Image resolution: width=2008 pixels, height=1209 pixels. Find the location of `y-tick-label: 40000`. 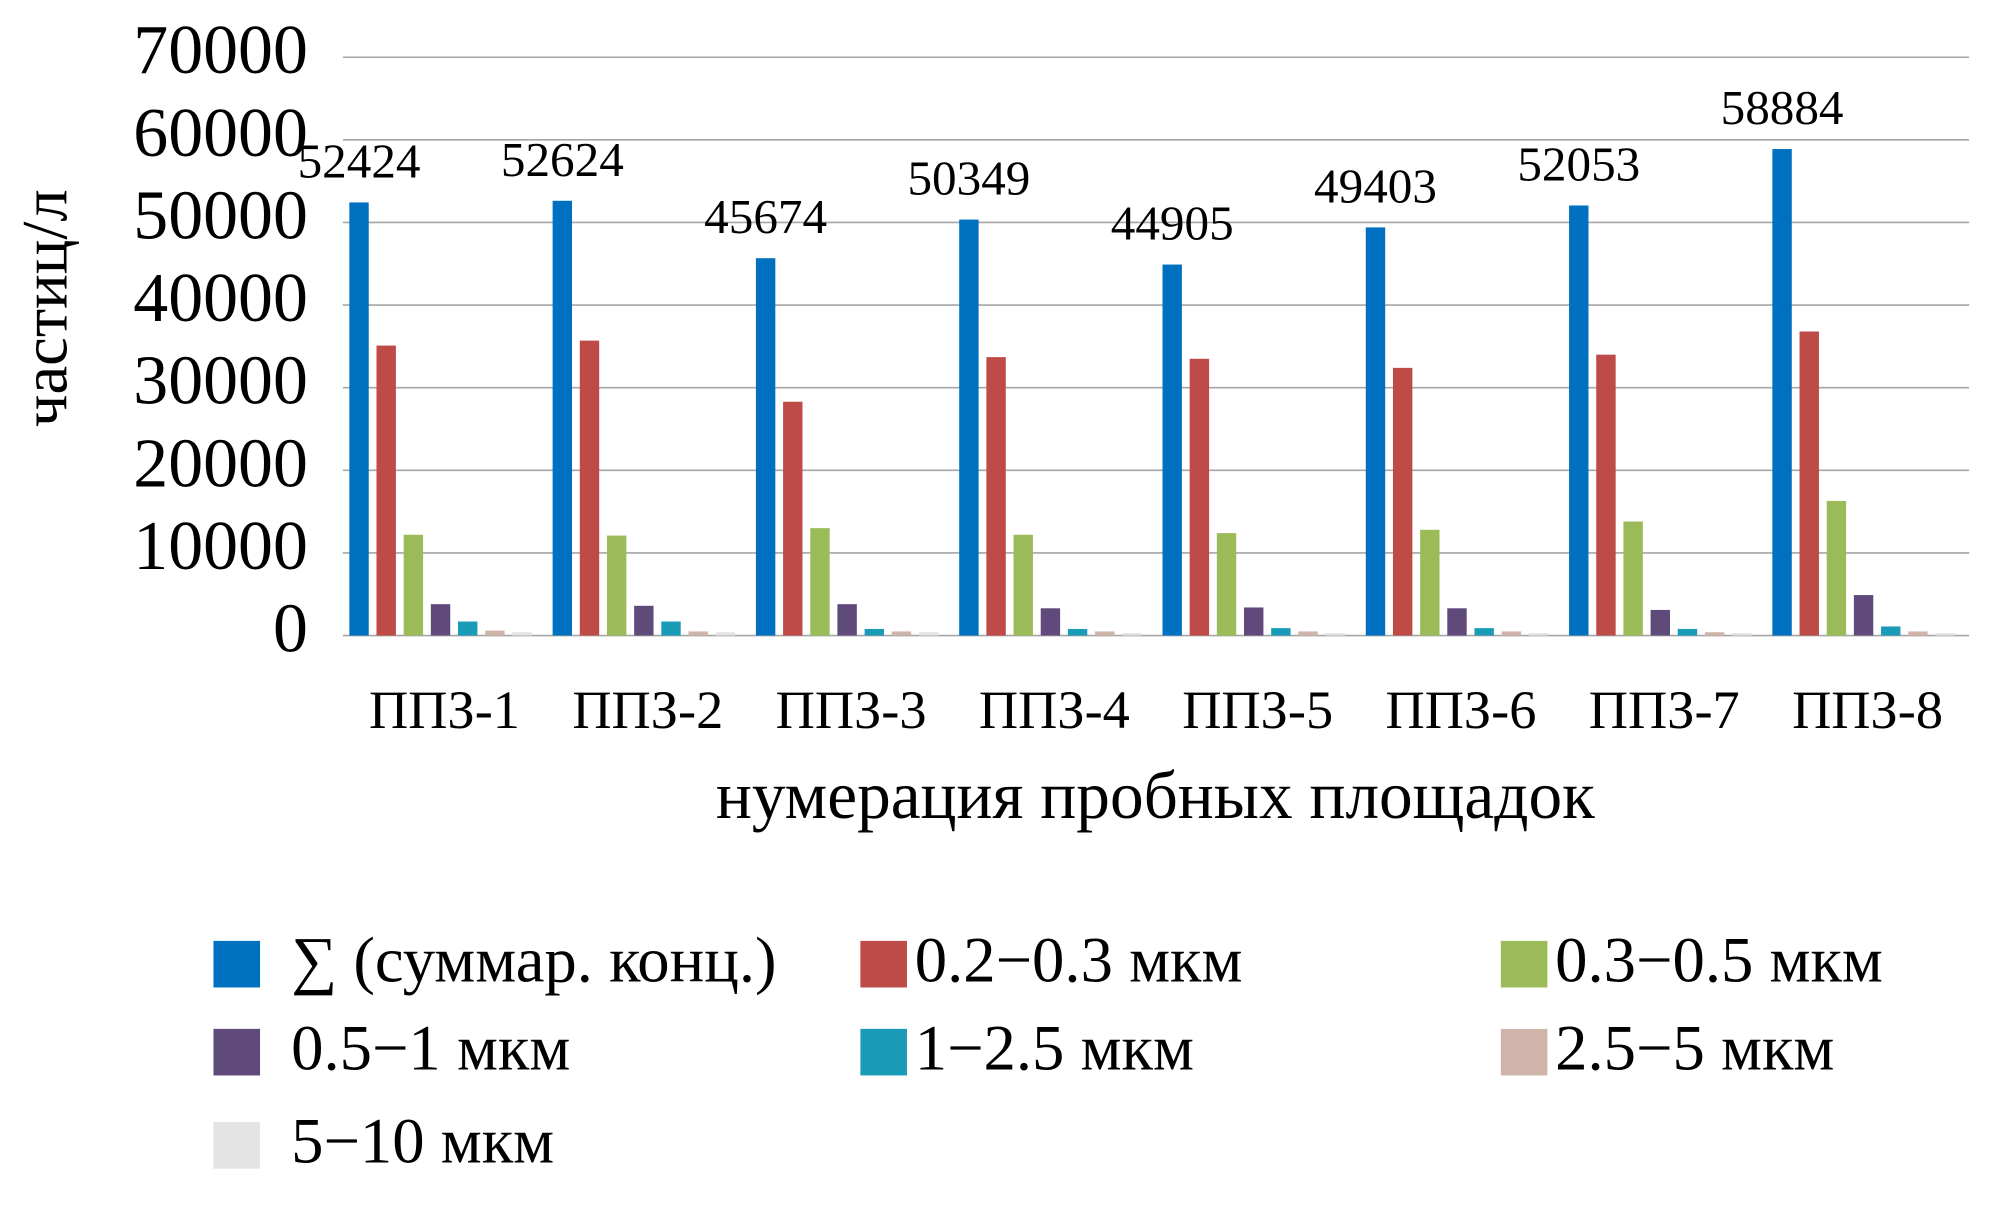

y-tick-label: 40000 is located at coordinates (220, 298).